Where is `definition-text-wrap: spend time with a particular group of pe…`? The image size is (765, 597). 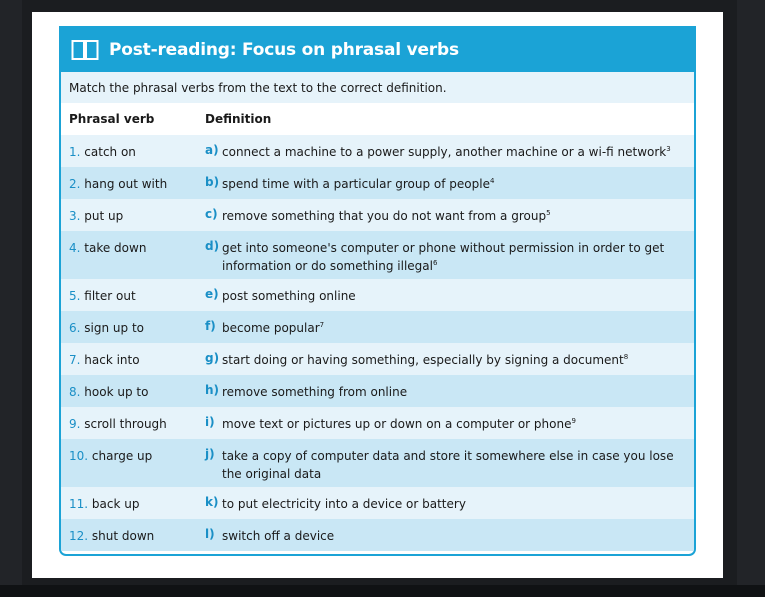
definition-text-wrap: spend time with a particular group of pe… is located at coordinates (358, 184).